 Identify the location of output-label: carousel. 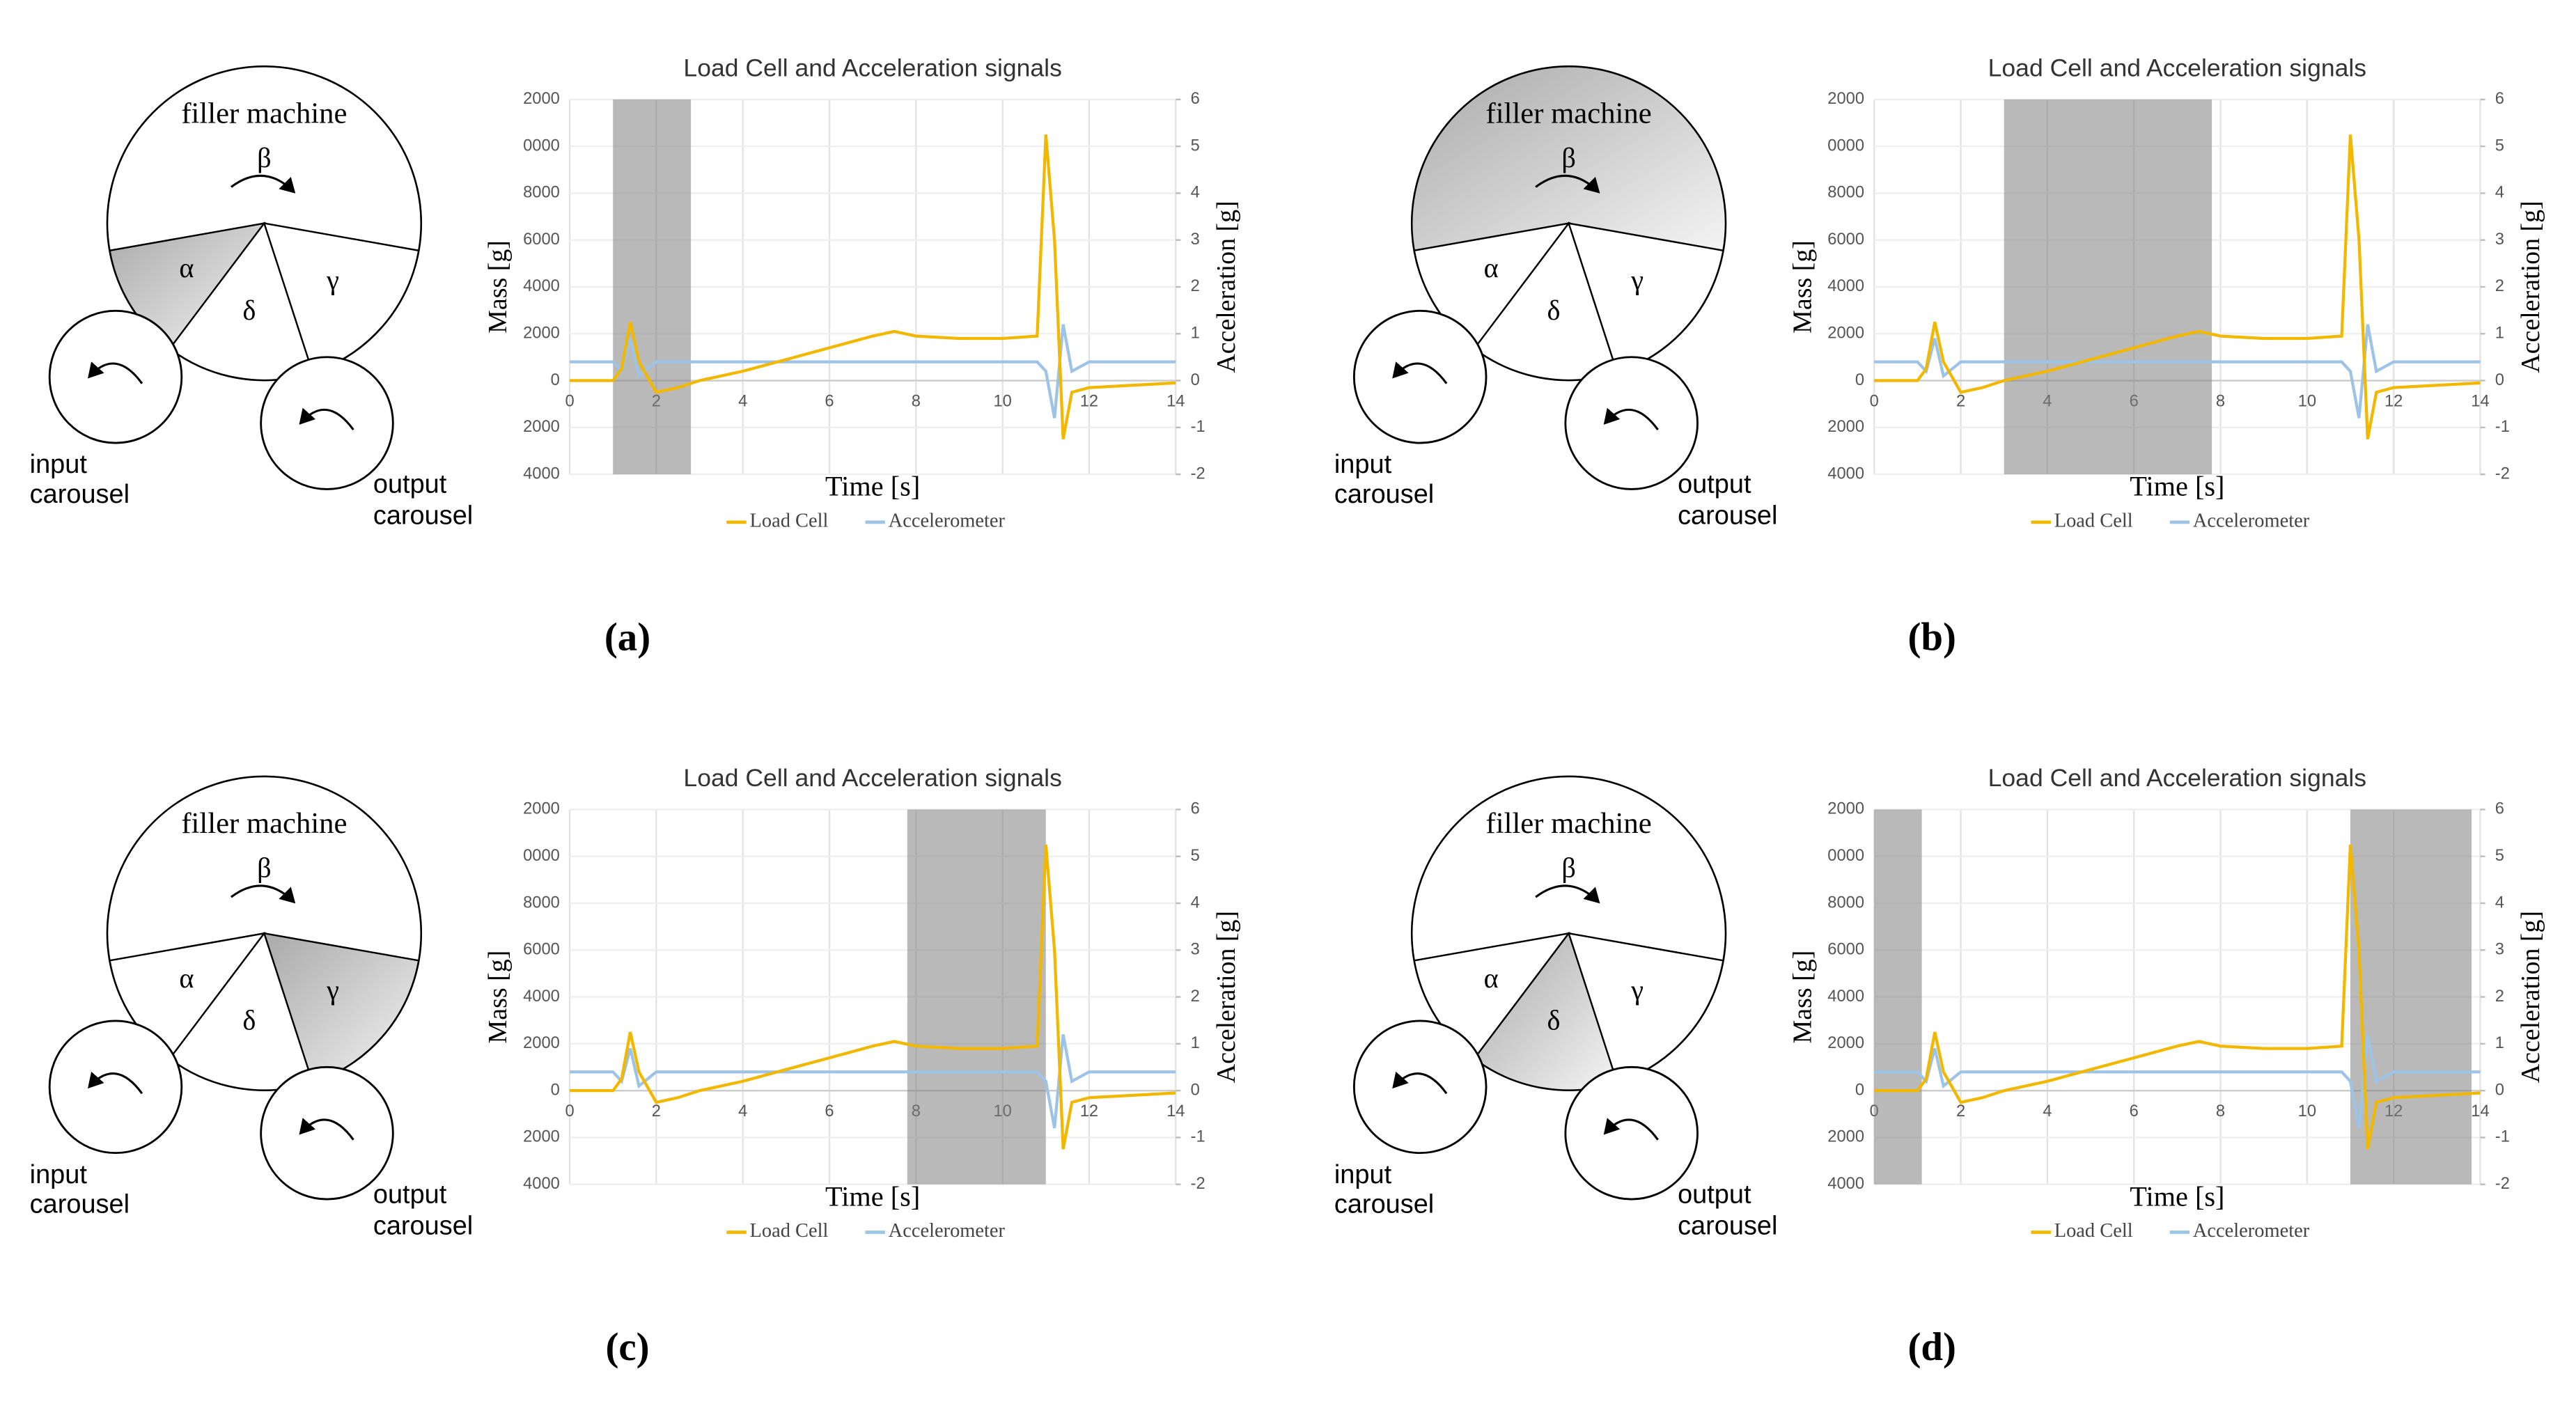
(1727, 1225).